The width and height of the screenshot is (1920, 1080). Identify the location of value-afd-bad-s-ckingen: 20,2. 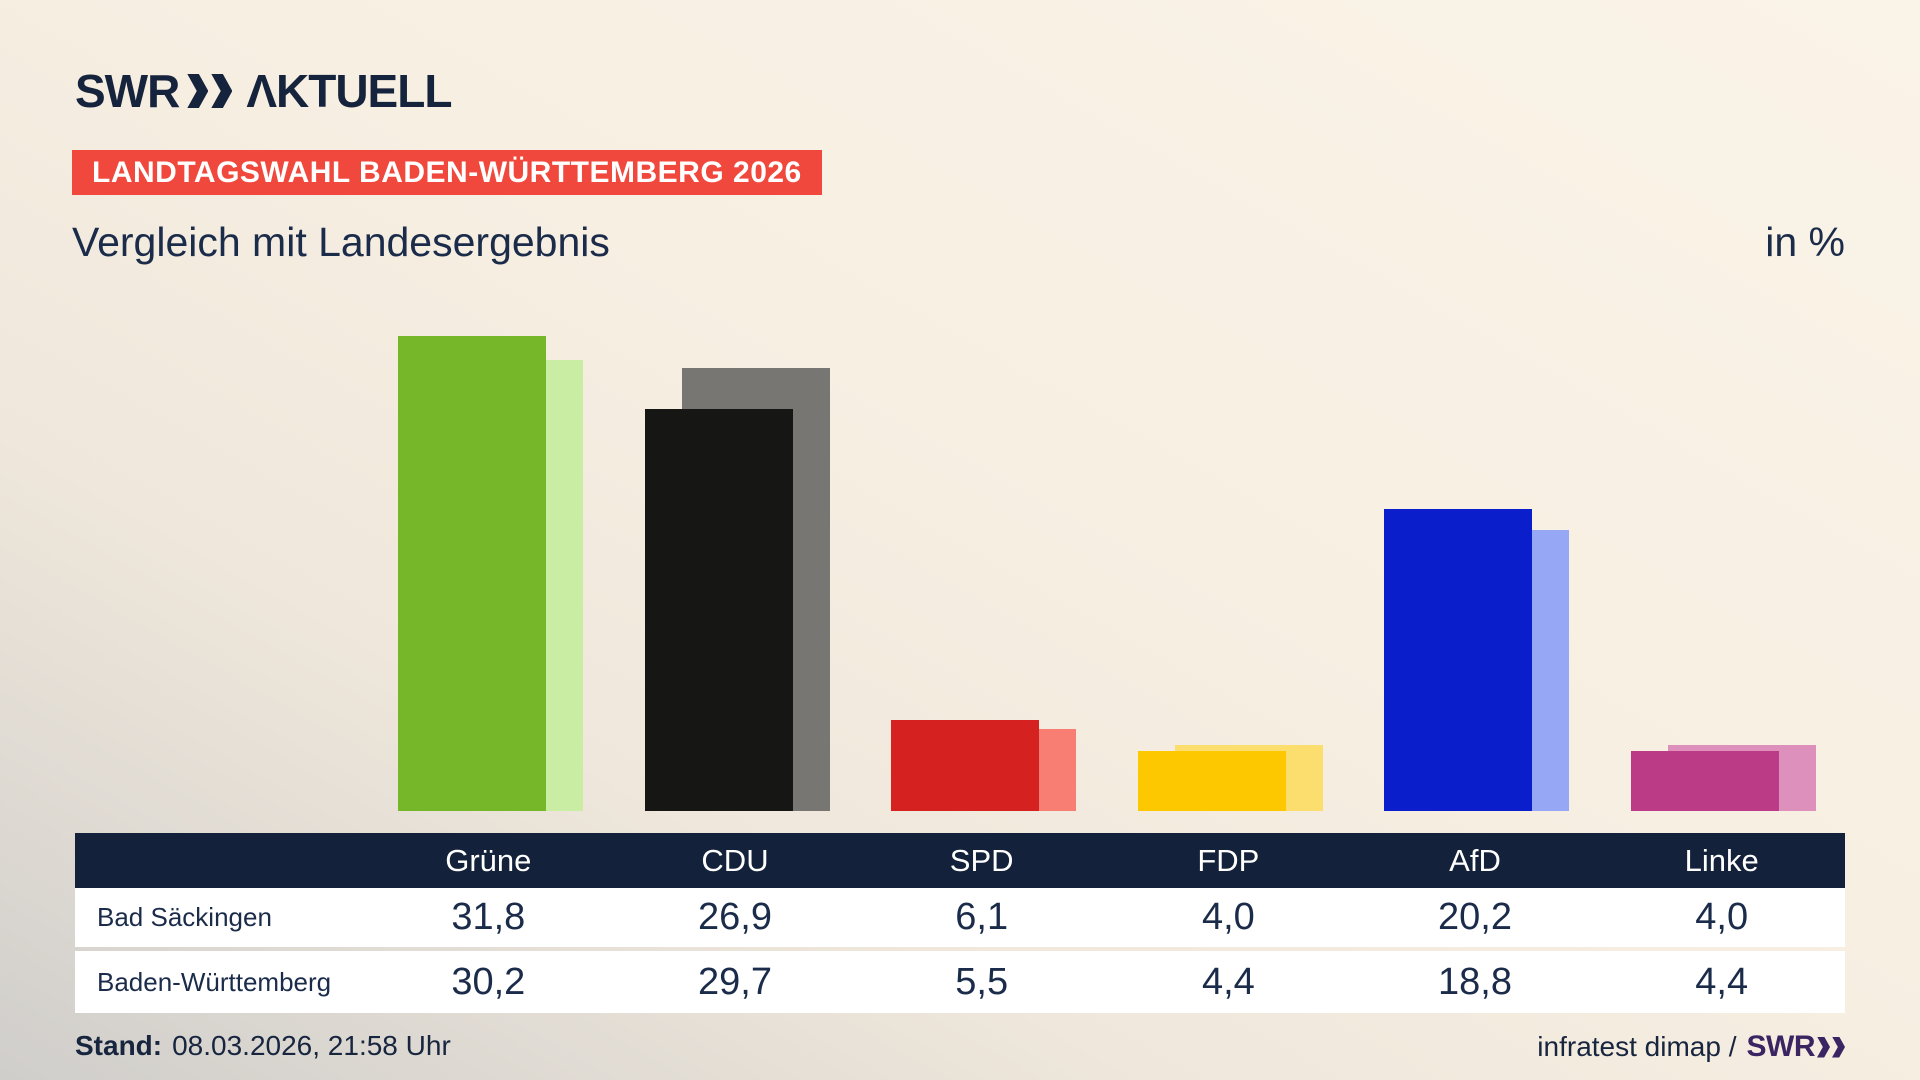
(1475, 917).